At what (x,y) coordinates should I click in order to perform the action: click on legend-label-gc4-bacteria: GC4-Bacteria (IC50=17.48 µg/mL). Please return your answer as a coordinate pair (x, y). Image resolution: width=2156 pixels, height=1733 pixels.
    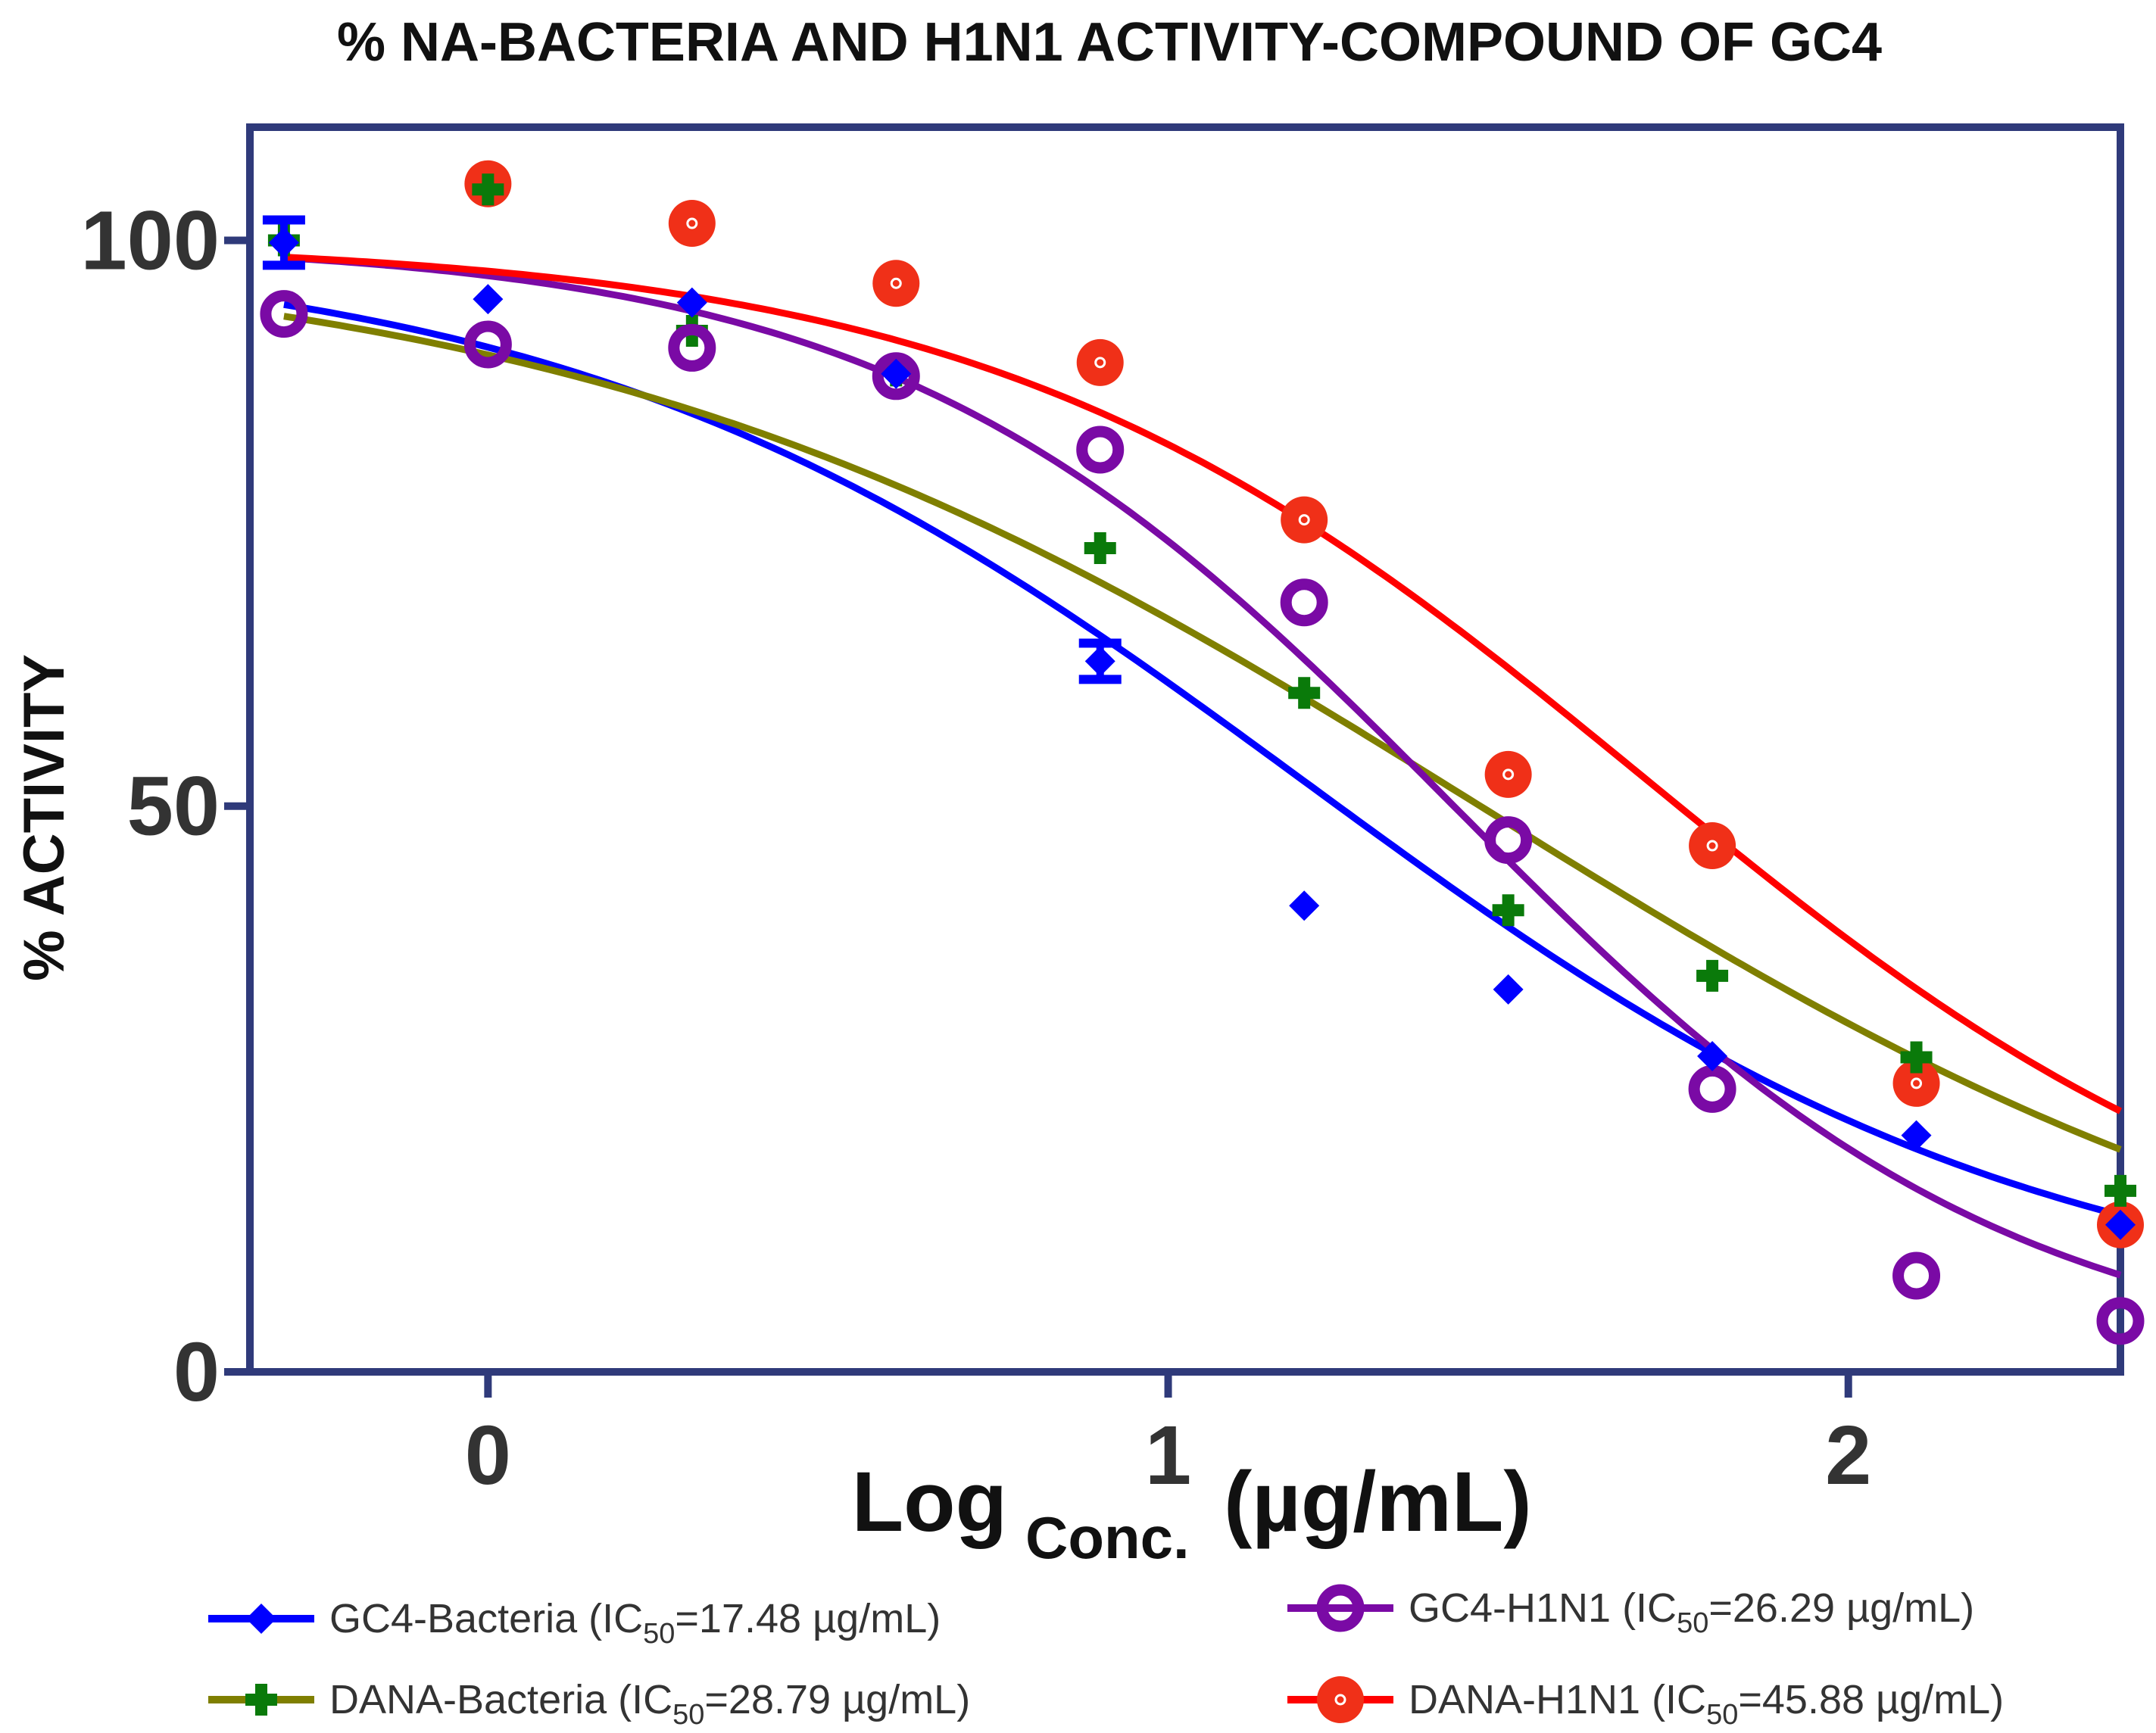
    Looking at the image, I should click on (635, 1623).